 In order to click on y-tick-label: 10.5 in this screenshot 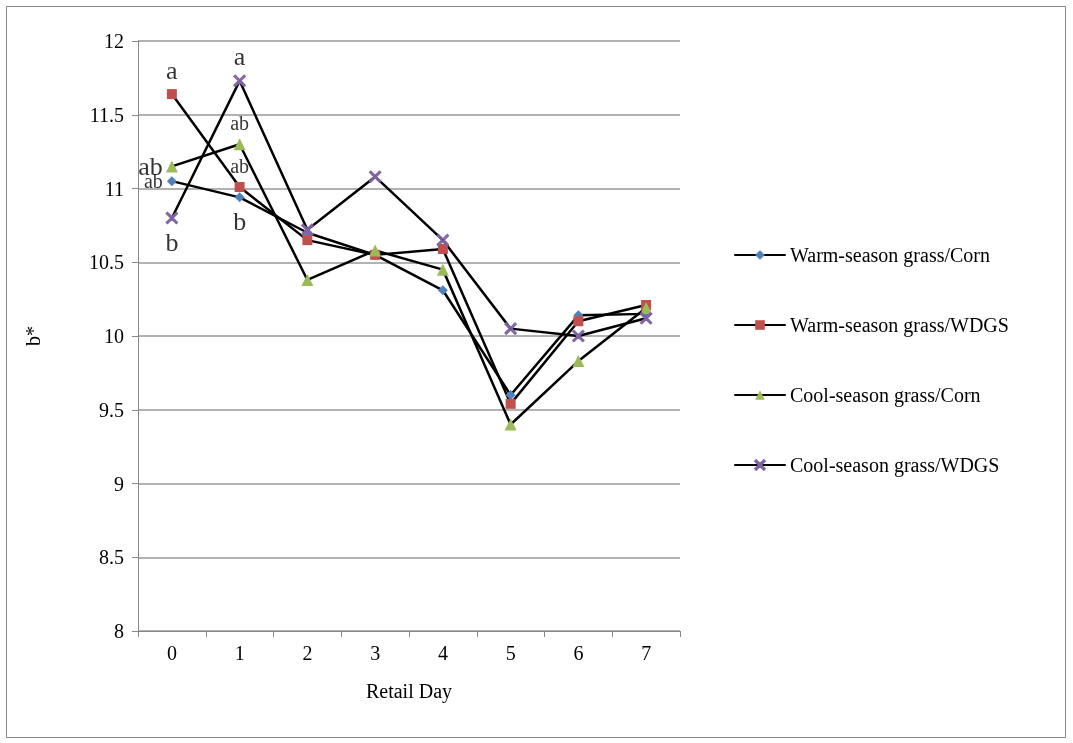, I will do `click(106, 262)`.